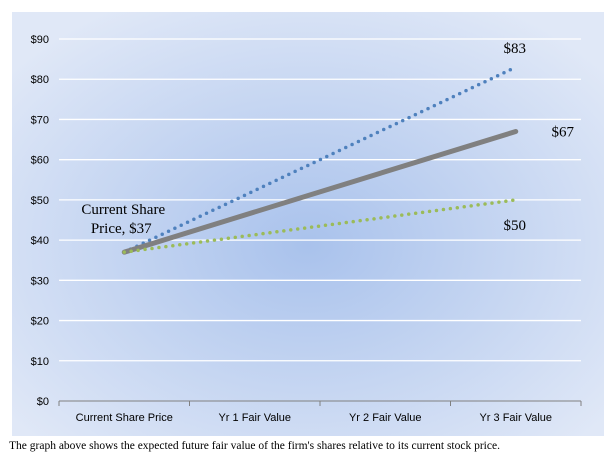  What do you see at coordinates (121, 229) in the screenshot?
I see `annotation-current-price: Price, $37` at bounding box center [121, 229].